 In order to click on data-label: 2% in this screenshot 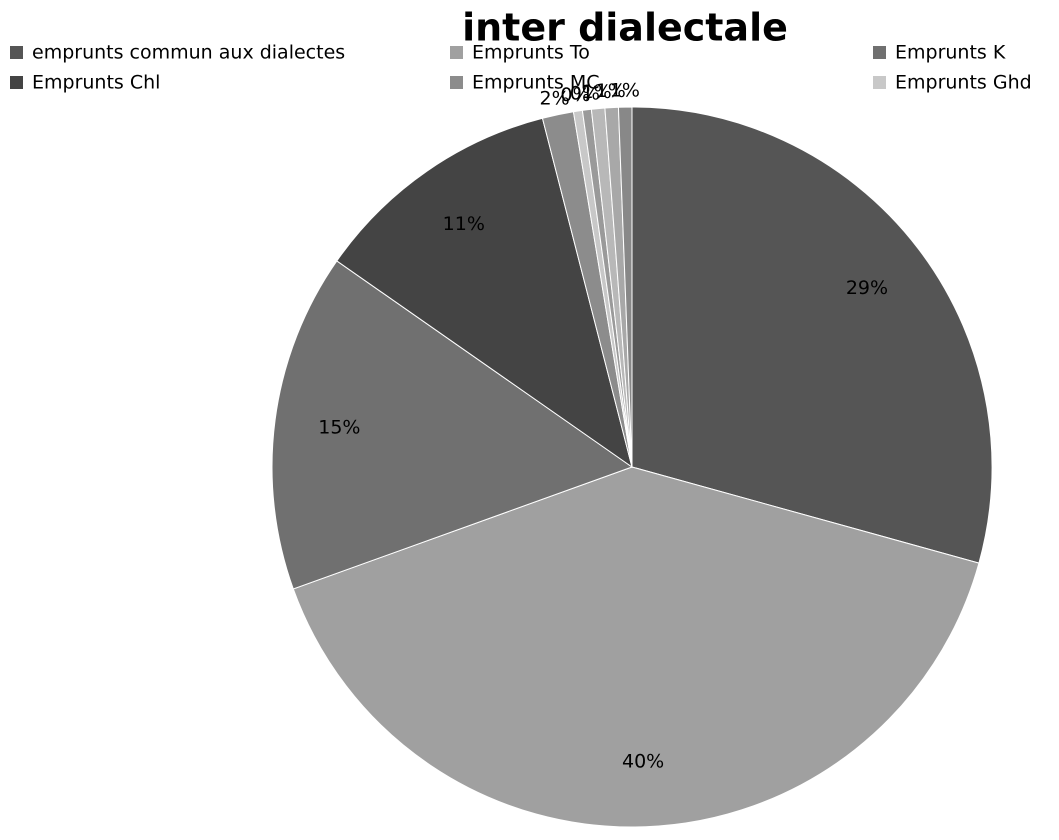, I will do `click(555, 99)`.